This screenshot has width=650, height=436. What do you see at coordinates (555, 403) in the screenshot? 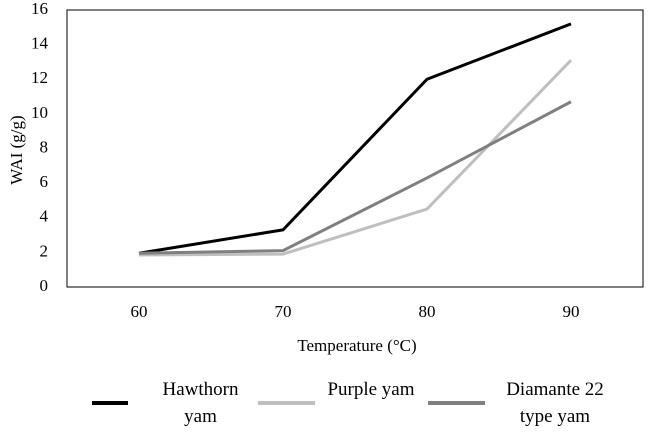
I see `legend-label: Diamante 22 type yam` at bounding box center [555, 403].